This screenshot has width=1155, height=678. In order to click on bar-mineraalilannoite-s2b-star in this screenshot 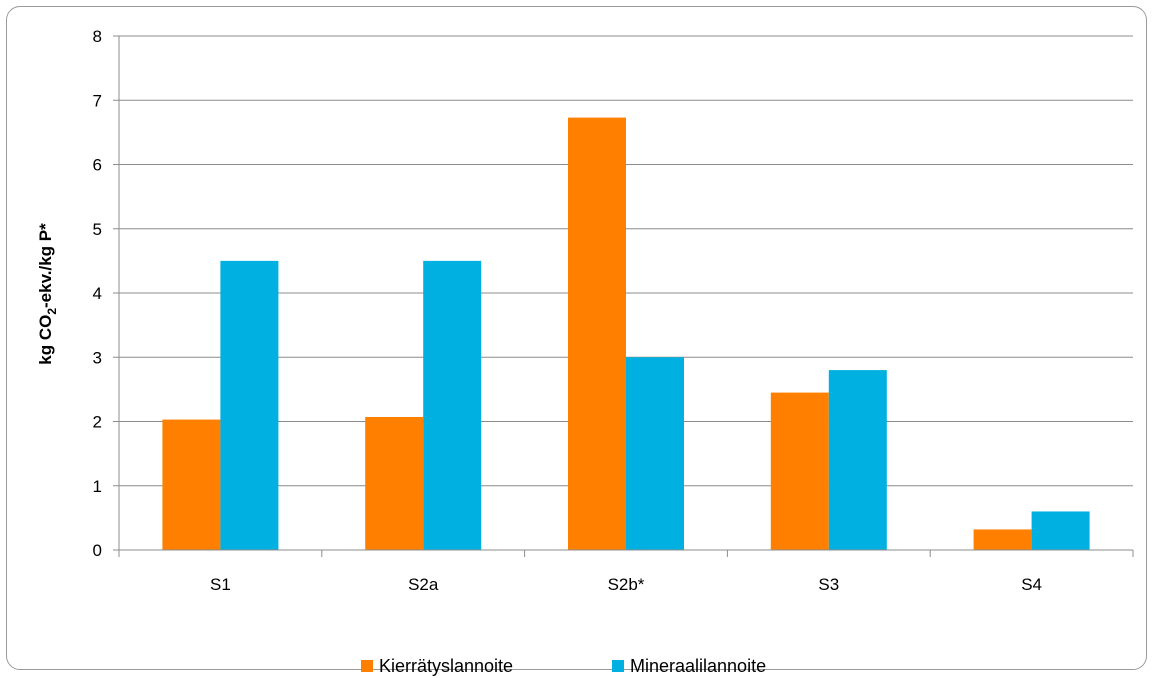, I will do `click(655, 453)`.